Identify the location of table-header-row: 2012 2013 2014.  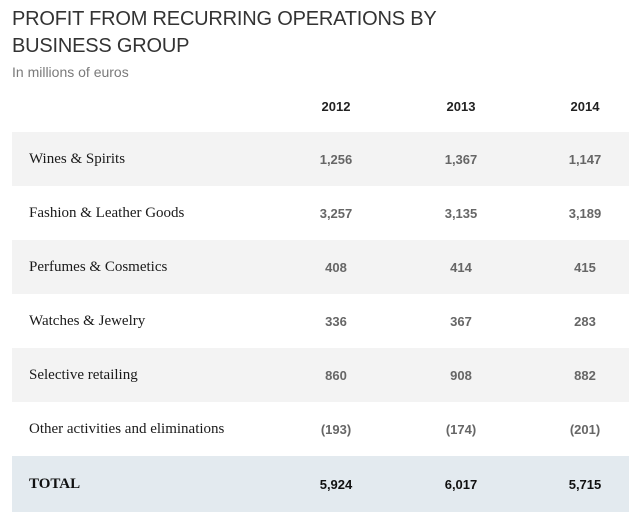
(320, 106).